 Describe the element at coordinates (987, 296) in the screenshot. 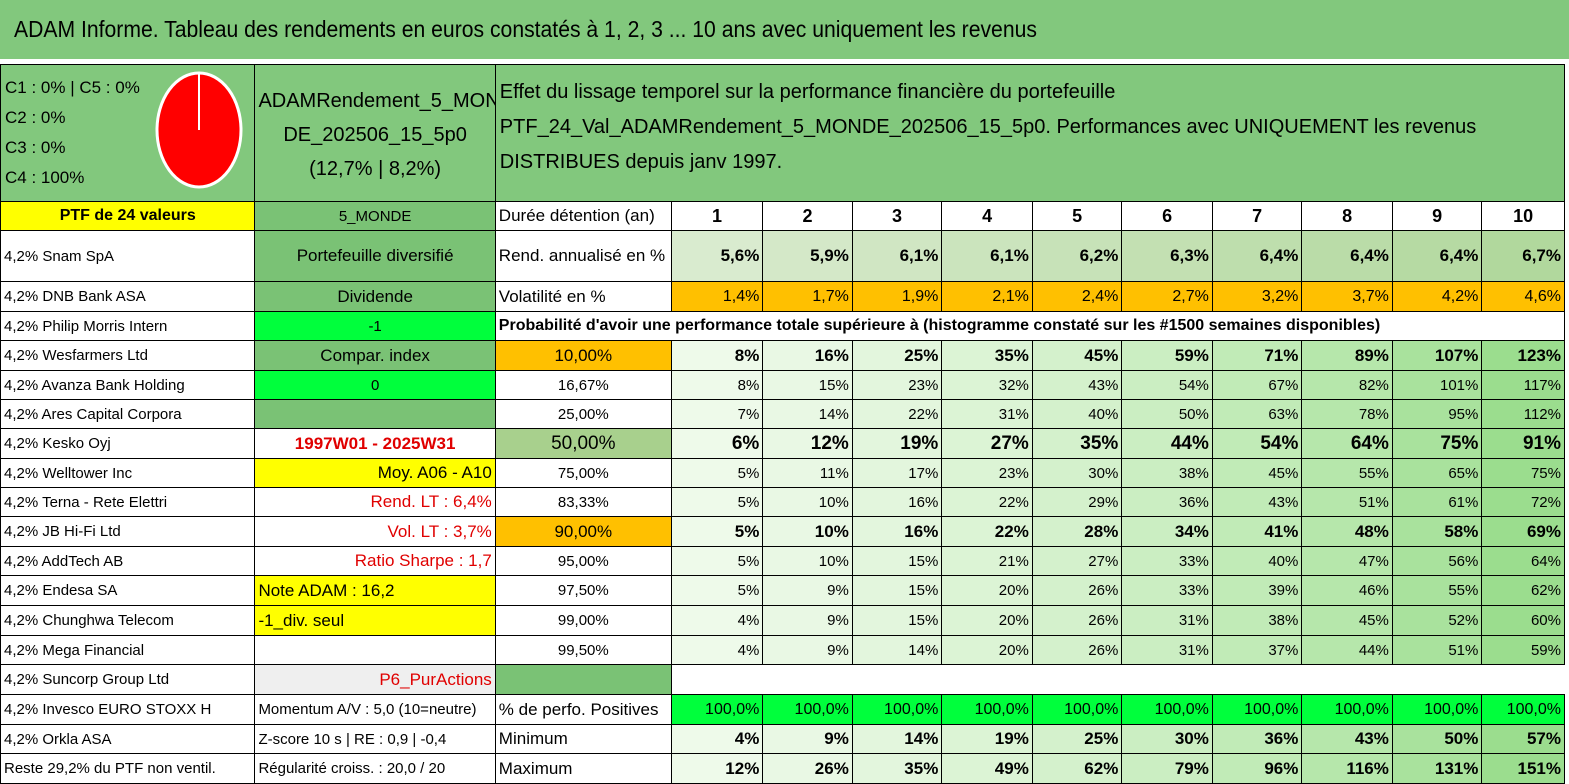

I see `volatility-value: 2,1%` at that location.